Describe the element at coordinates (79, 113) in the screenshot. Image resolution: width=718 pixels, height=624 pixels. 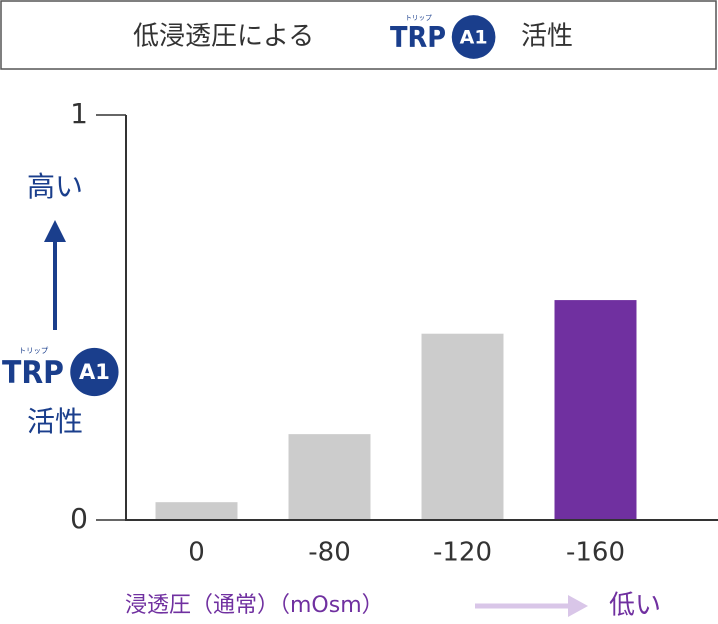
I see `y-tick-label: 1` at that location.